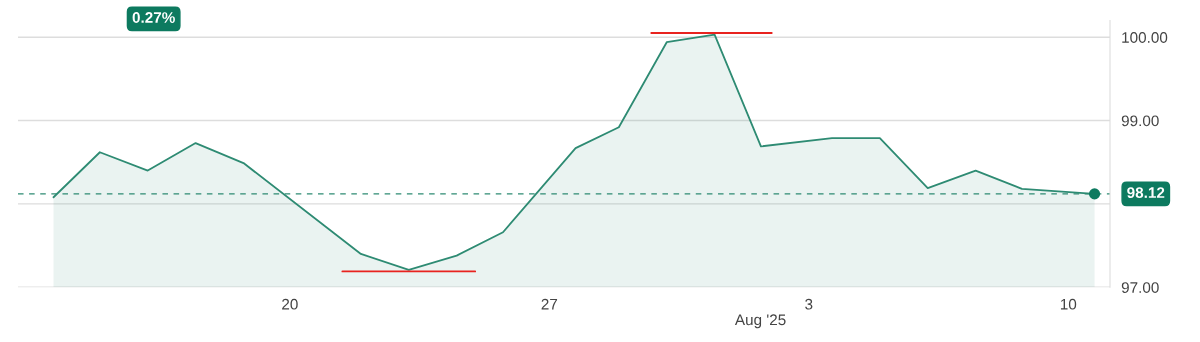 The image size is (1200, 342). What do you see at coordinates (760, 321) in the screenshot?
I see `x-axis-title: Aug '25` at bounding box center [760, 321].